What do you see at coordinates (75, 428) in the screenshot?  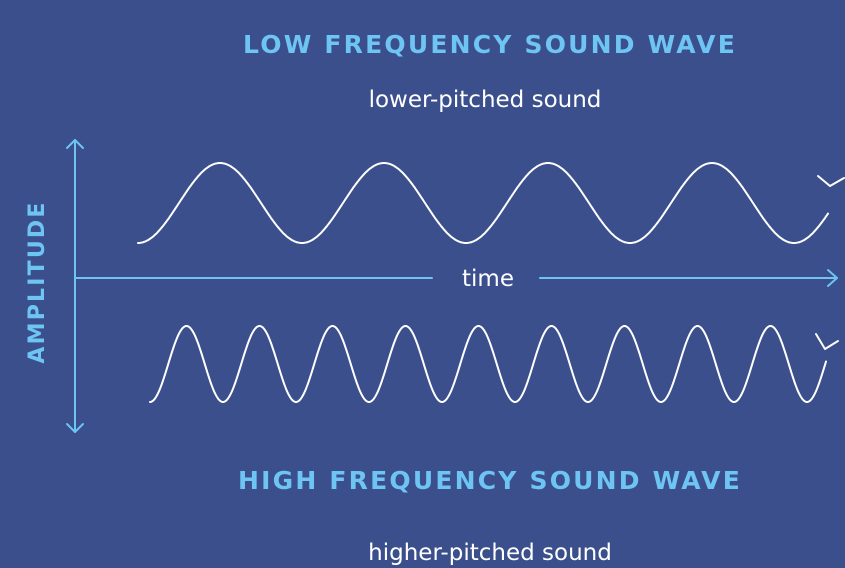 I see `amplitude-down-arrow-icon` at bounding box center [75, 428].